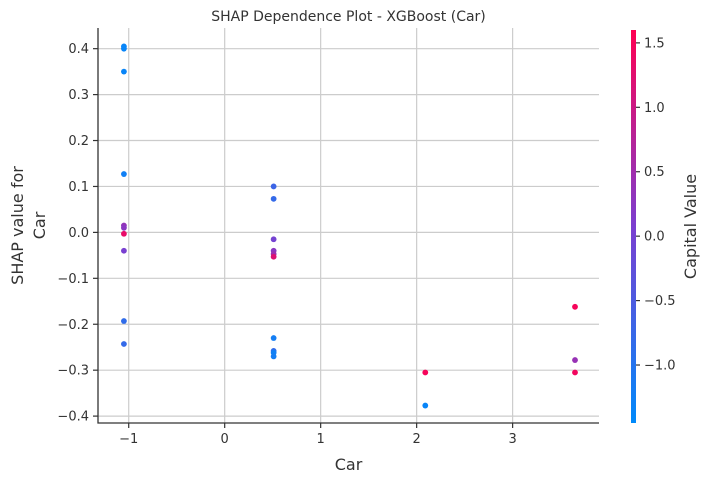 The width and height of the screenshot is (711, 484). I want to click on colorbar-tick-label: 0.5, so click(654, 172).